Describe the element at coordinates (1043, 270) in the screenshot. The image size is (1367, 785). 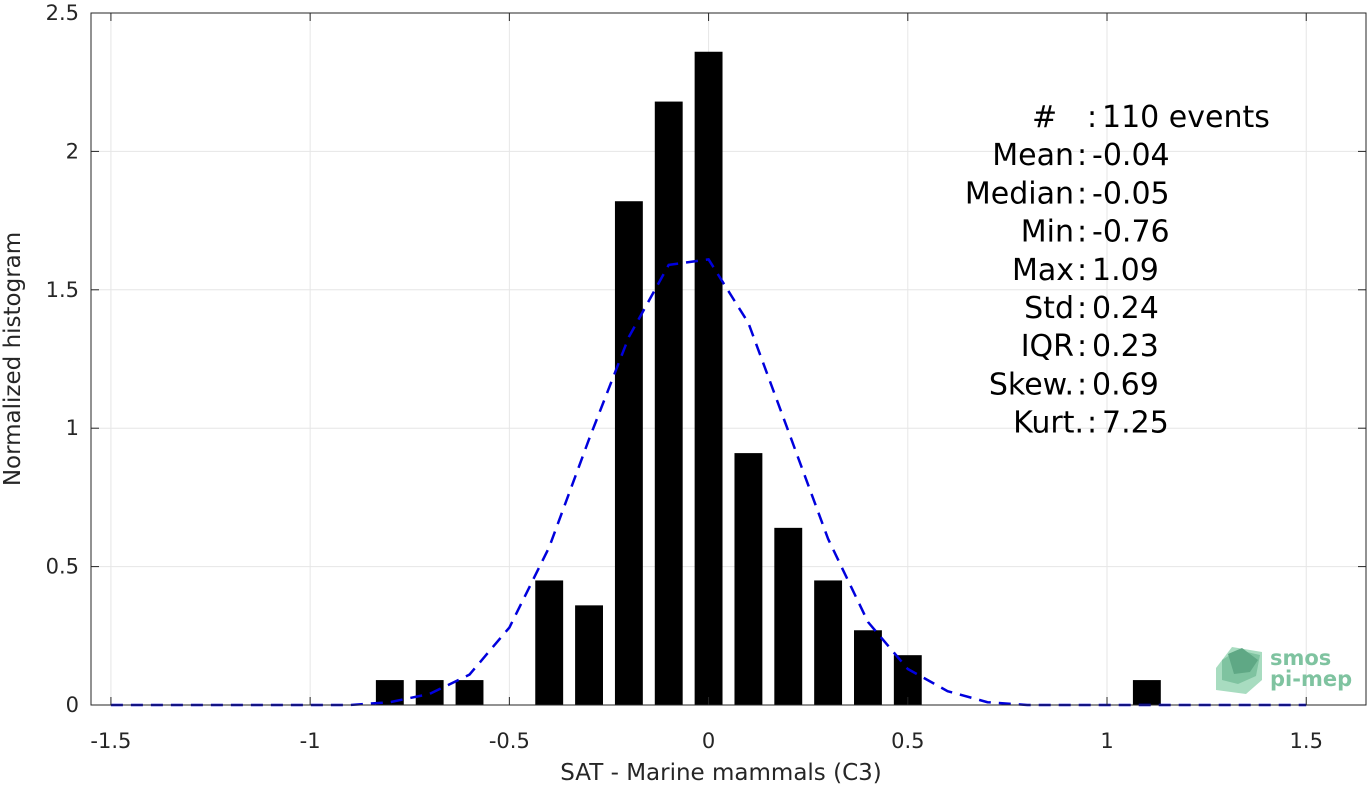
I see `stat-label: Max` at that location.